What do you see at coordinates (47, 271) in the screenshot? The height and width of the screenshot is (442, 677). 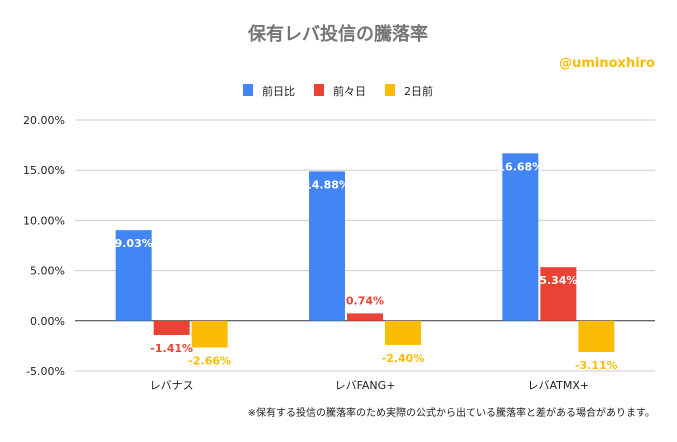 I see `y-tick-label: 5.00%` at bounding box center [47, 271].